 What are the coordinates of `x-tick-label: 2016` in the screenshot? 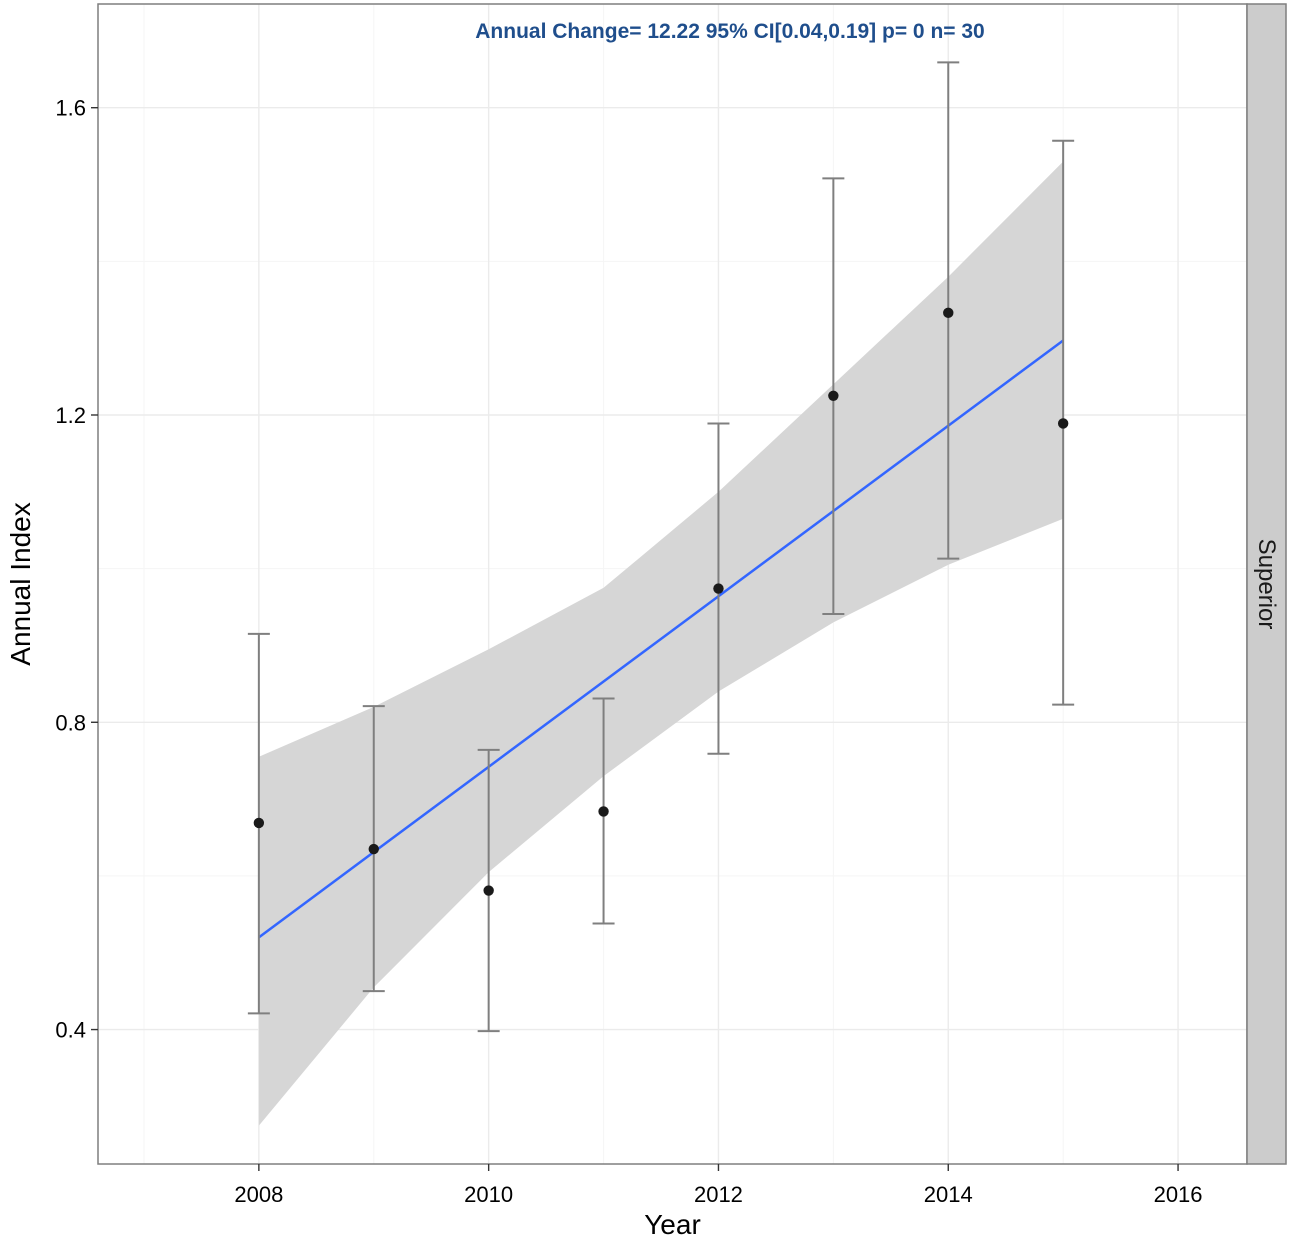 It's located at (1178, 1194).